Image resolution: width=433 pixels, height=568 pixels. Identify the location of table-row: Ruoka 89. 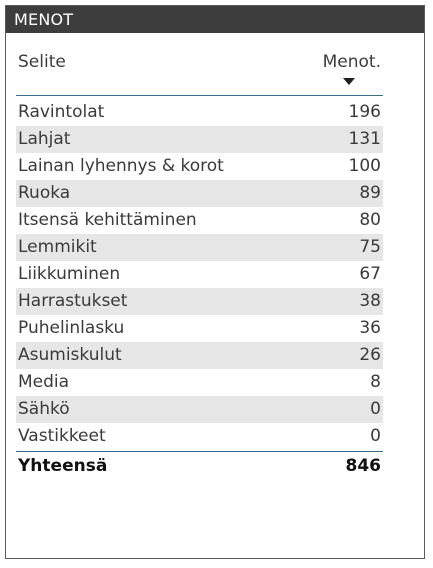
(199, 193).